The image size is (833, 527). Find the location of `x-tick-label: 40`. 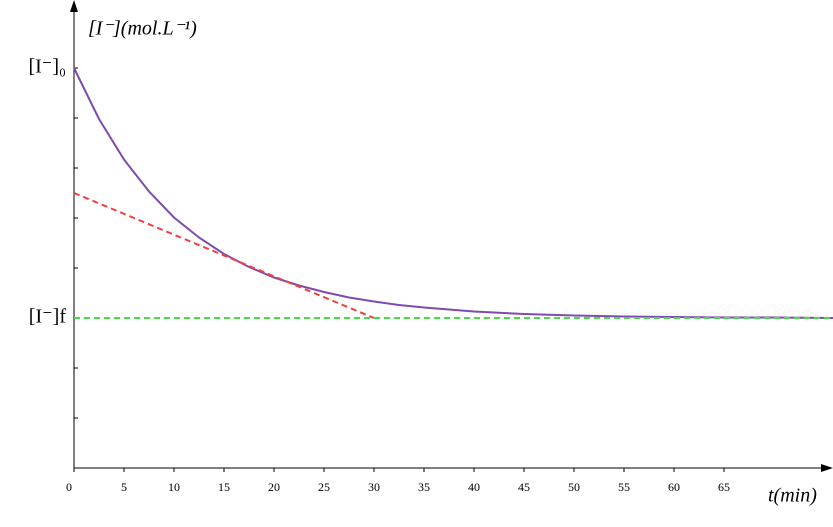

x-tick-label: 40 is located at coordinates (474, 487).